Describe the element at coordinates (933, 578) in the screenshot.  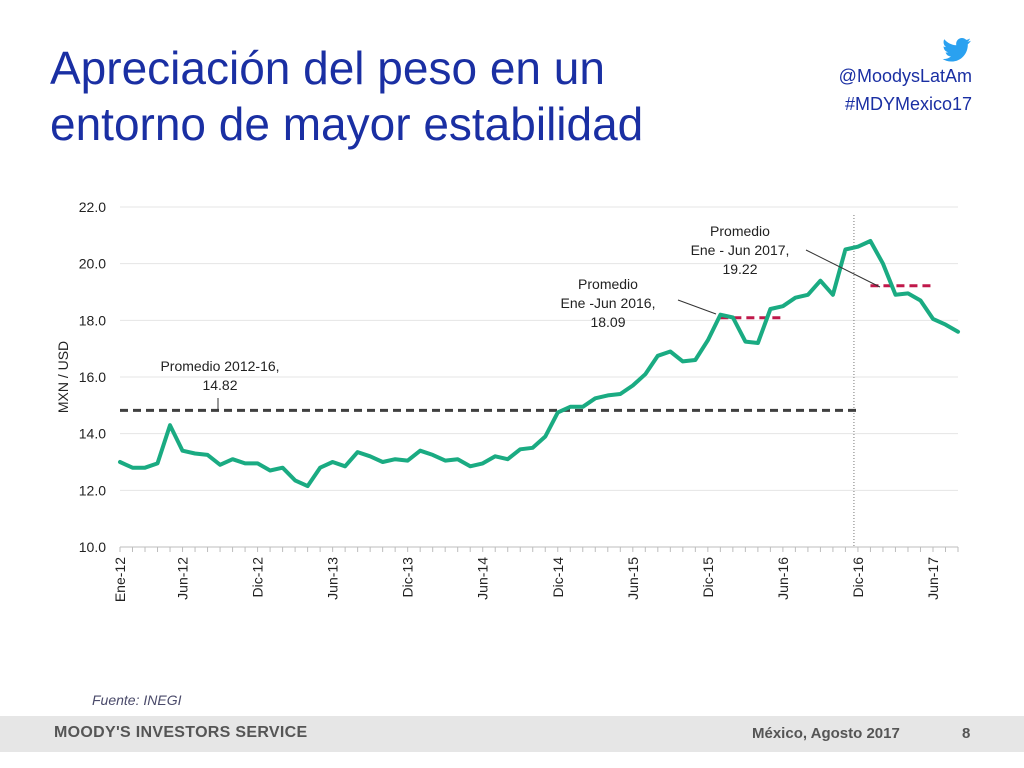
I see `x-tick-label: Jun-17` at that location.